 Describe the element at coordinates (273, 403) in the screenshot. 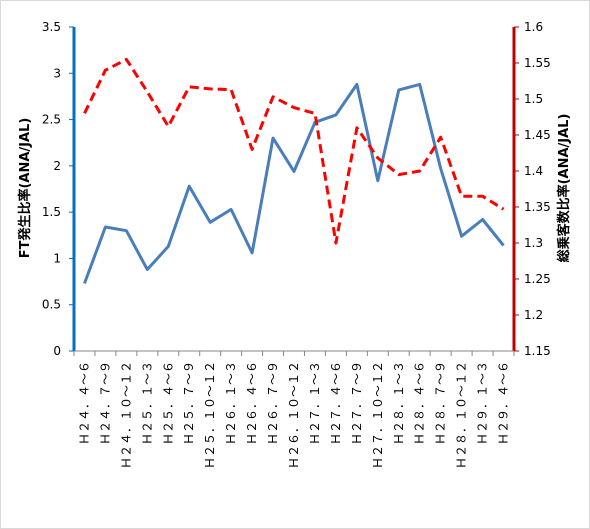

I see `x-category-label: Ｈ２６．７～９` at that location.